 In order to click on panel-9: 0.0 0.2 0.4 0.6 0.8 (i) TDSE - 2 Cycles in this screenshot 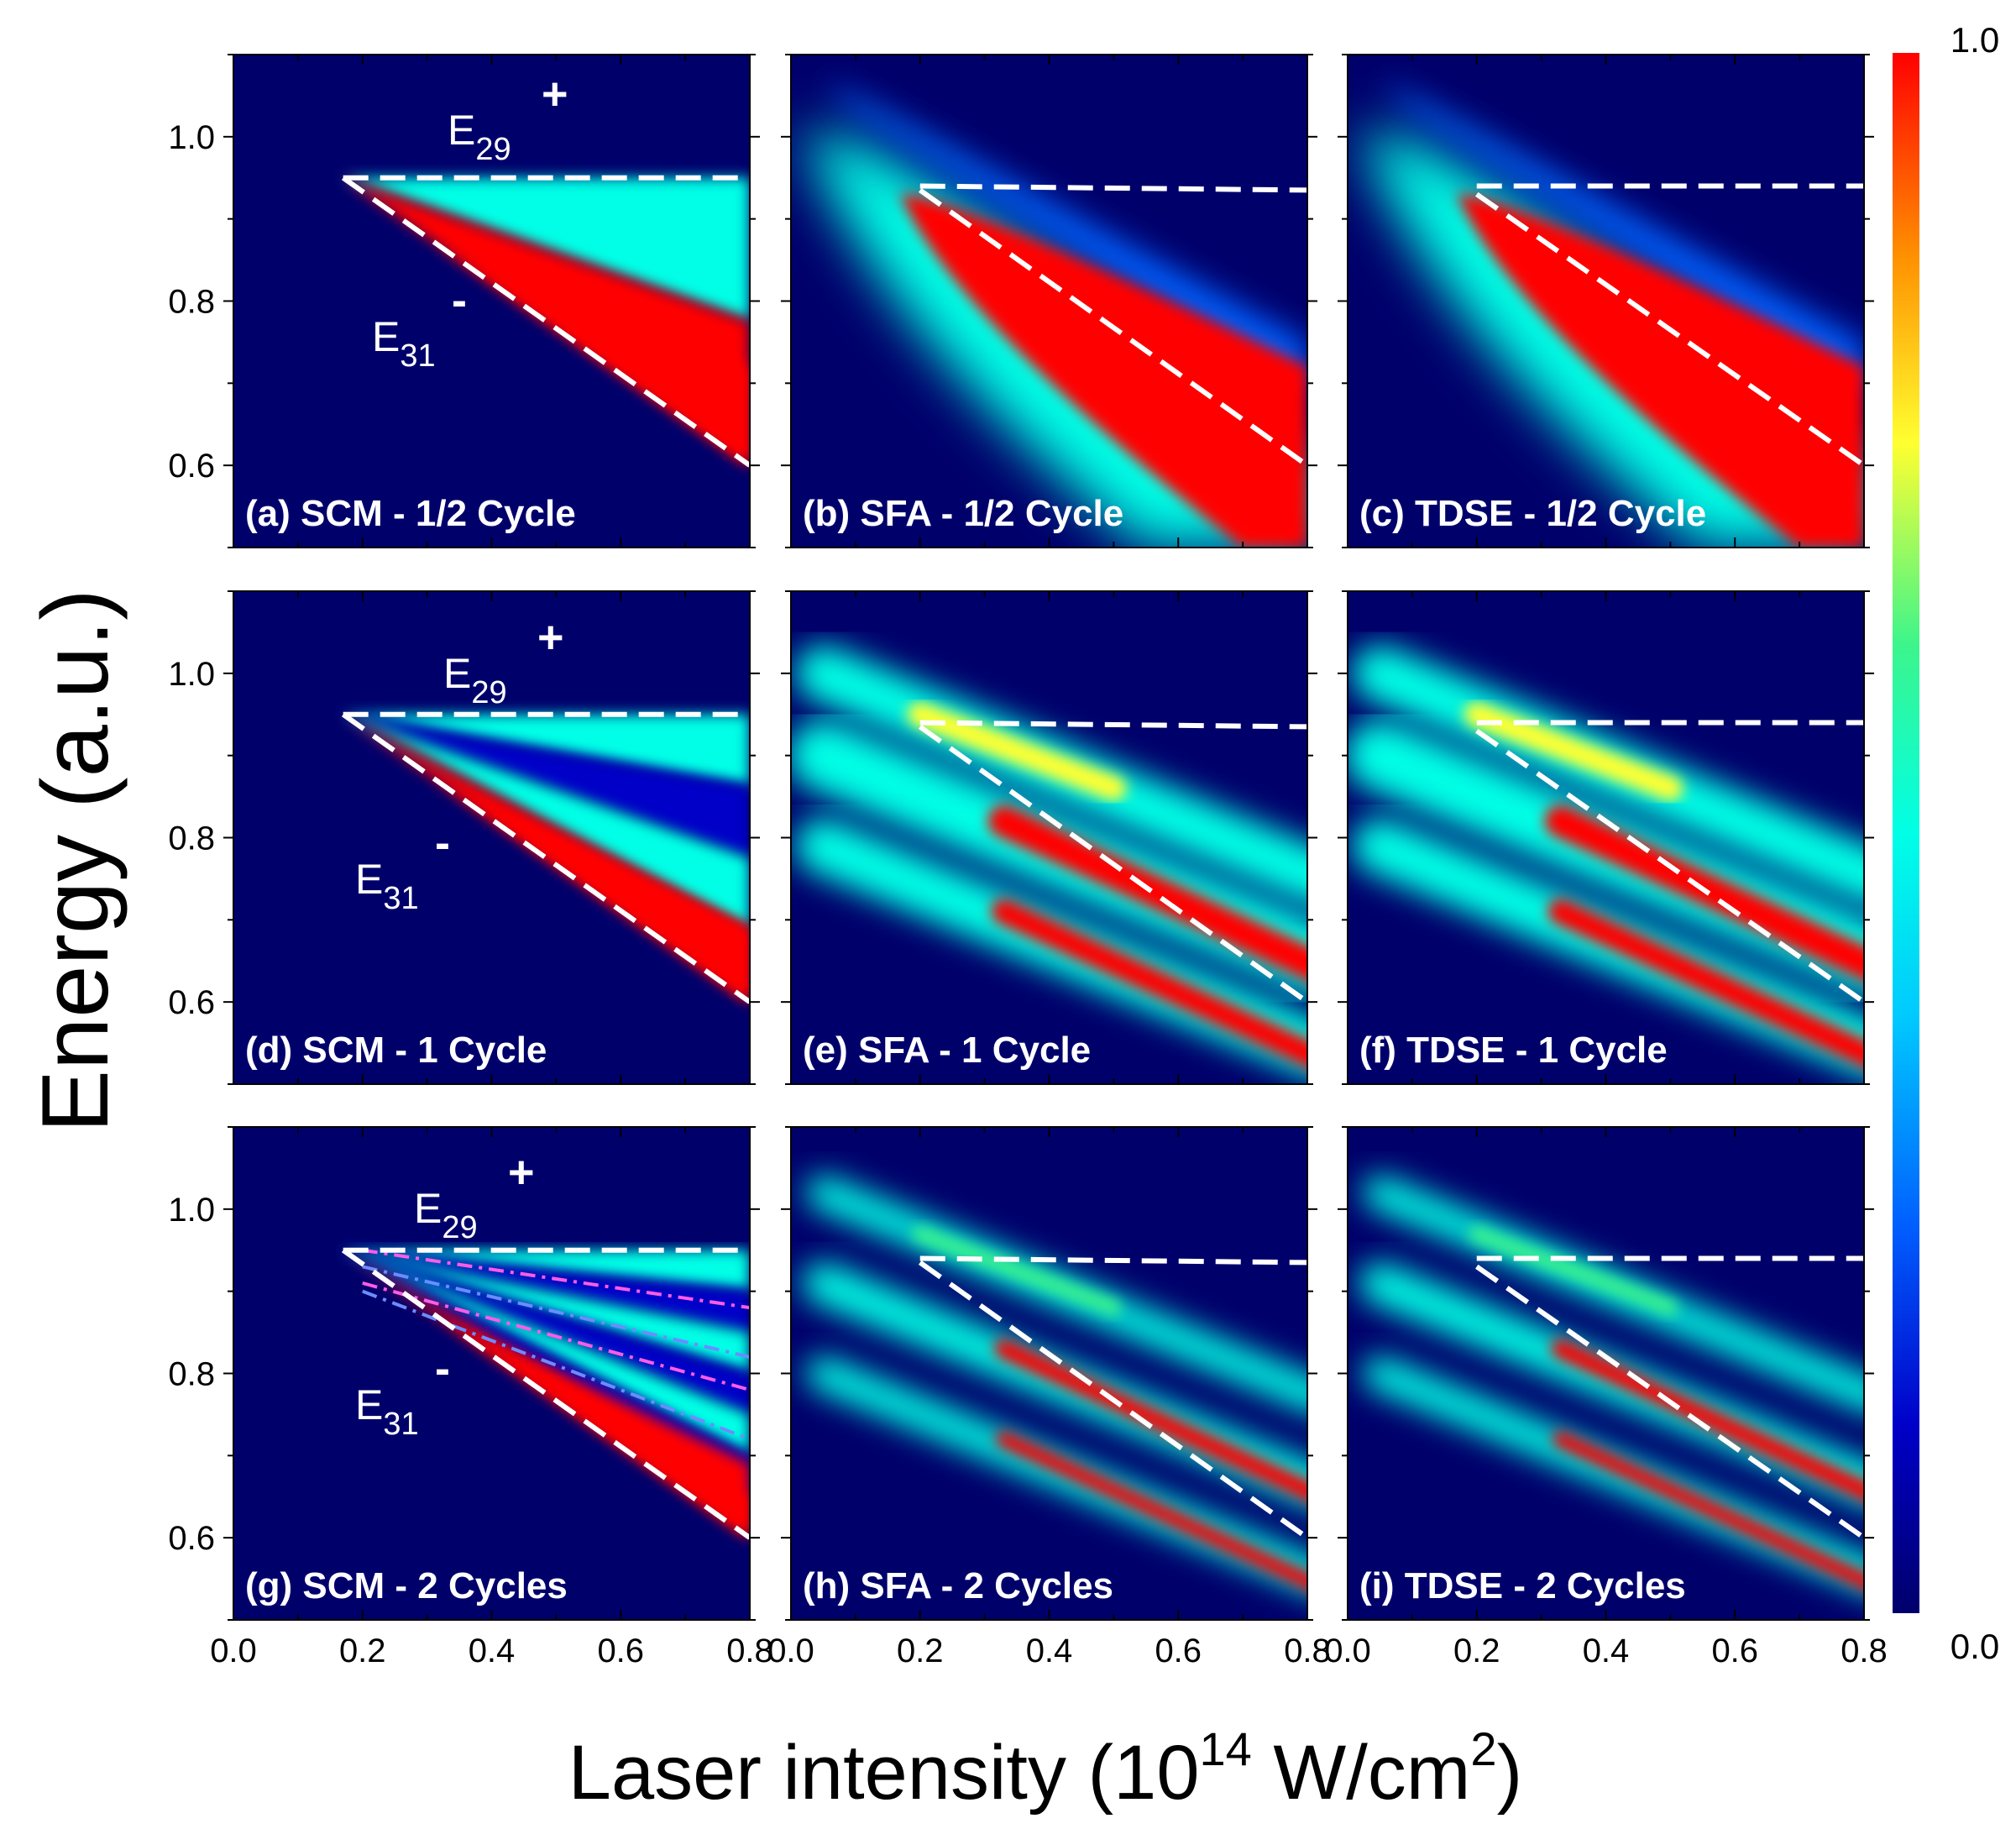, I will do `click(1606, 1398)`.